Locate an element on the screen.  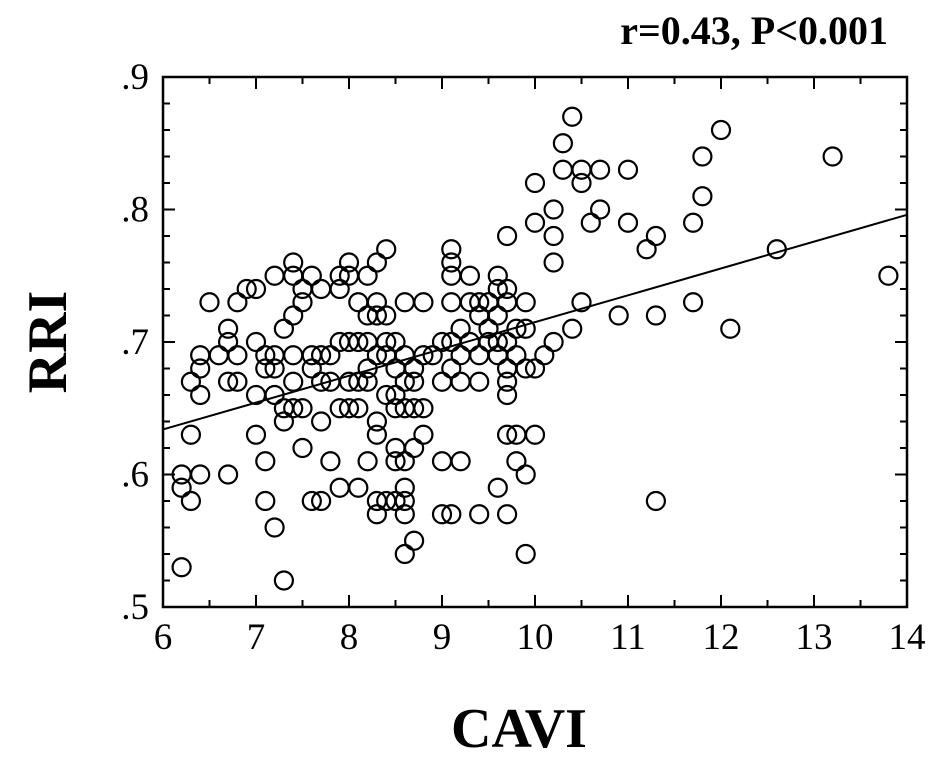
y-tick-label: .5 is located at coordinates (135, 607).